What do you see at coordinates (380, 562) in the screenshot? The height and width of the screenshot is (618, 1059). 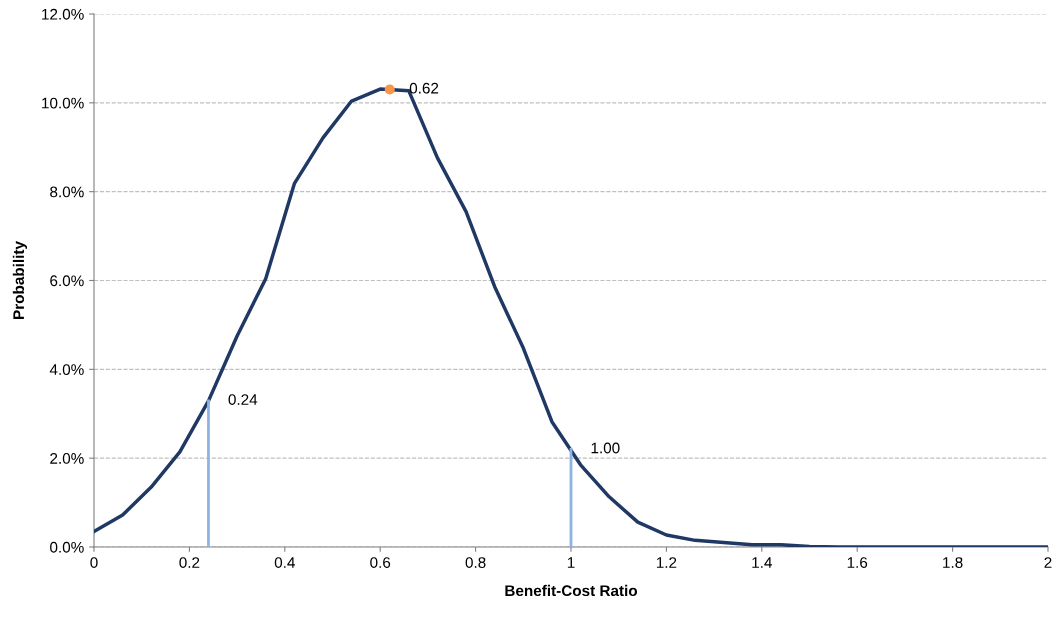 I see `x-tick-label: 0.6` at bounding box center [380, 562].